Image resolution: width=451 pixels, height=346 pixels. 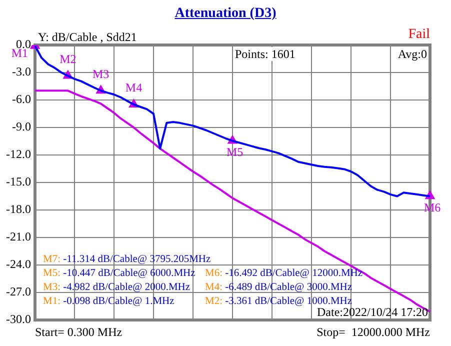 I want to click on chart-title: Attenuation (D3), so click(x=226, y=14).